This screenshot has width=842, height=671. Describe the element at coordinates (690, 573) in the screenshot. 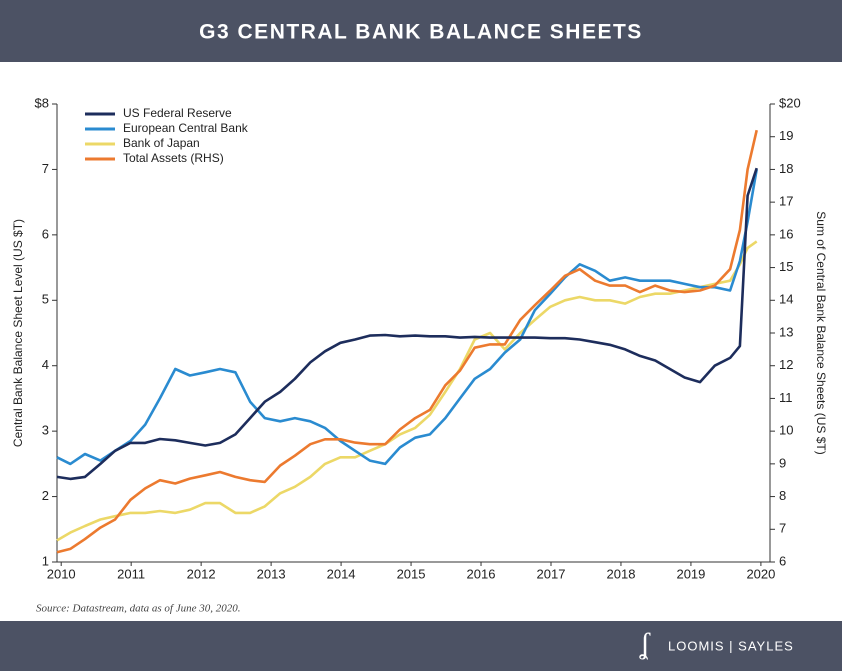

I see `x-tick-label: 2019` at that location.